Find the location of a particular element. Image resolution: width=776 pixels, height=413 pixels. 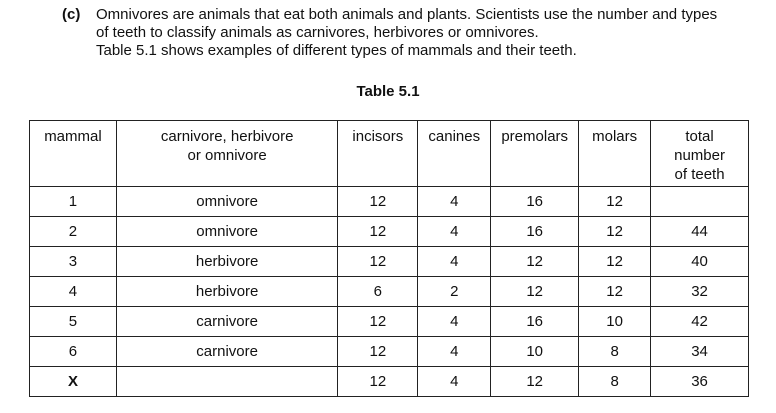

header-premolars: premolars is located at coordinates (535, 153).